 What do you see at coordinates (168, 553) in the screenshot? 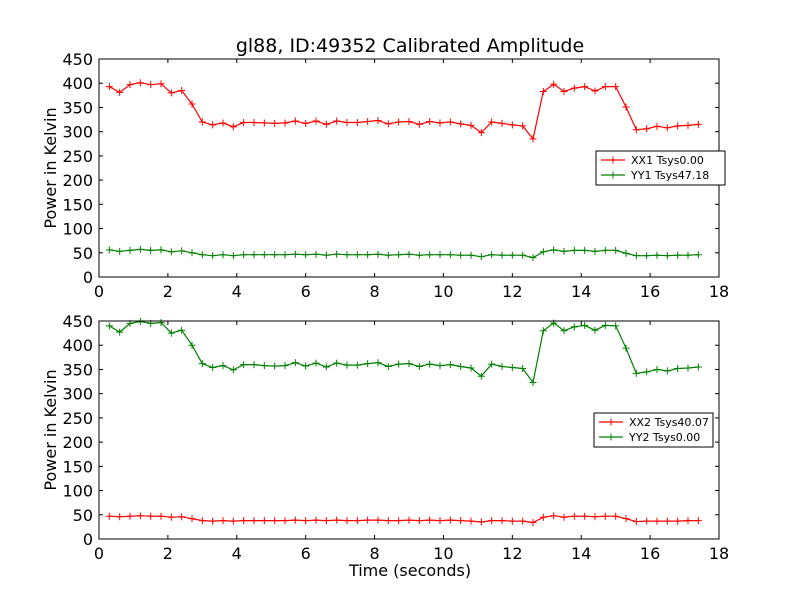
I see `x-tick-label: 2` at bounding box center [168, 553].